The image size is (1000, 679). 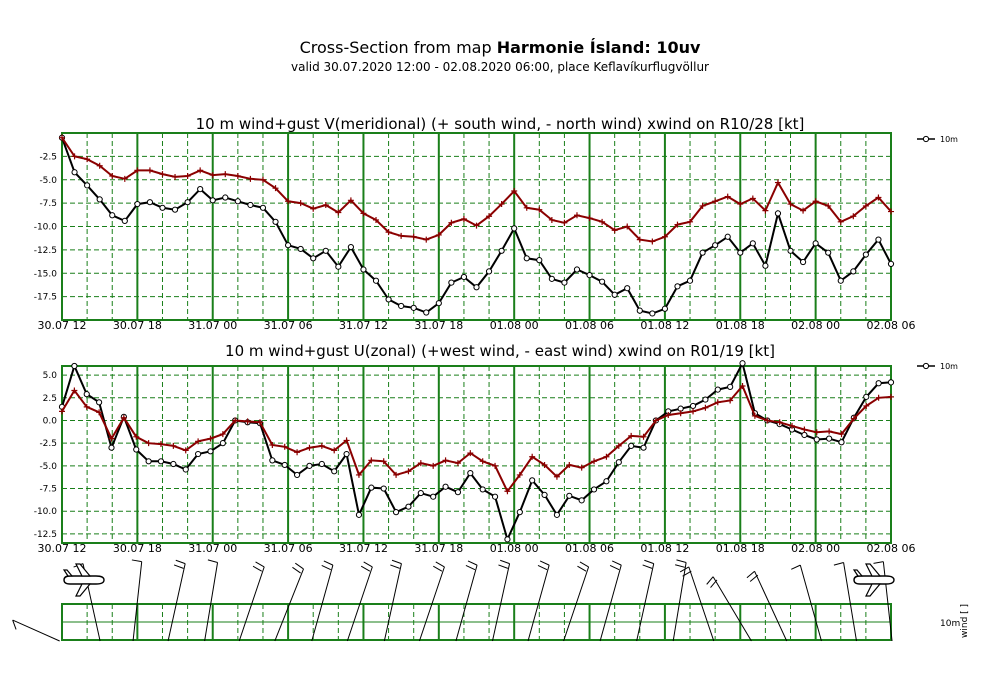 I want to click on plane-wings, so click(x=83, y=580).